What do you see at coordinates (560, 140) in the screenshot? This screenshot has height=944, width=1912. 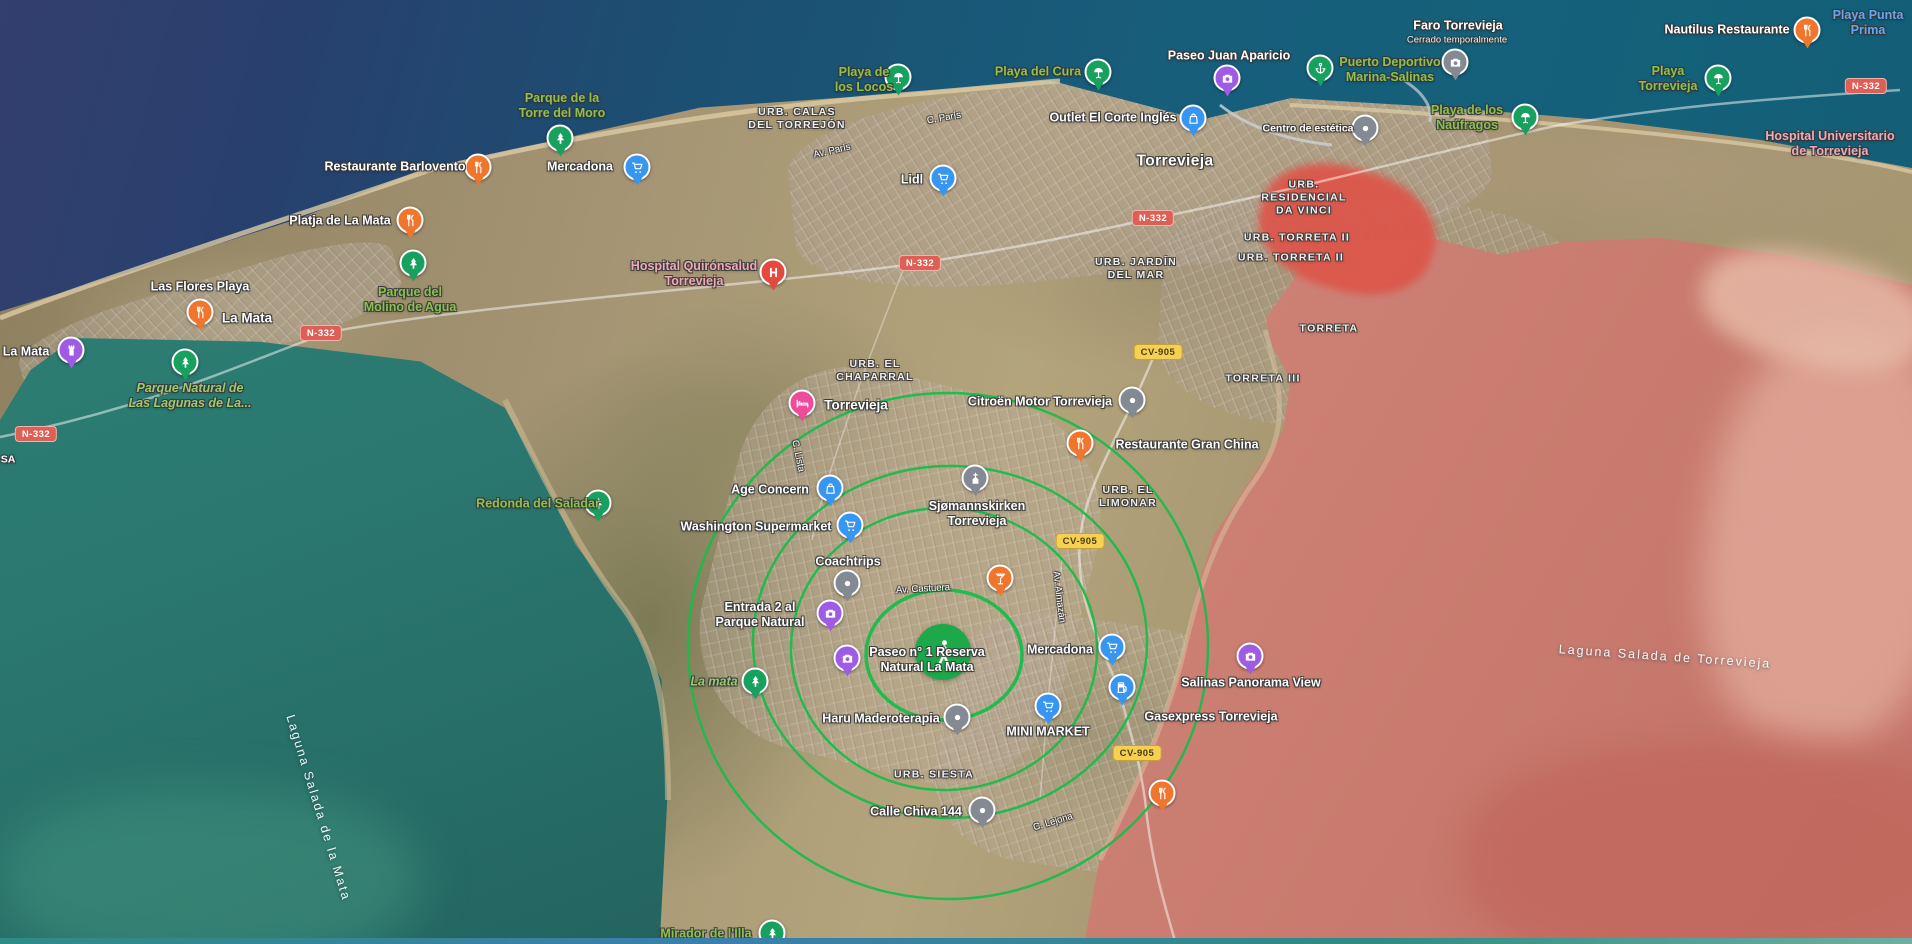 I see `pin-parque-torre-del-moro` at bounding box center [560, 140].